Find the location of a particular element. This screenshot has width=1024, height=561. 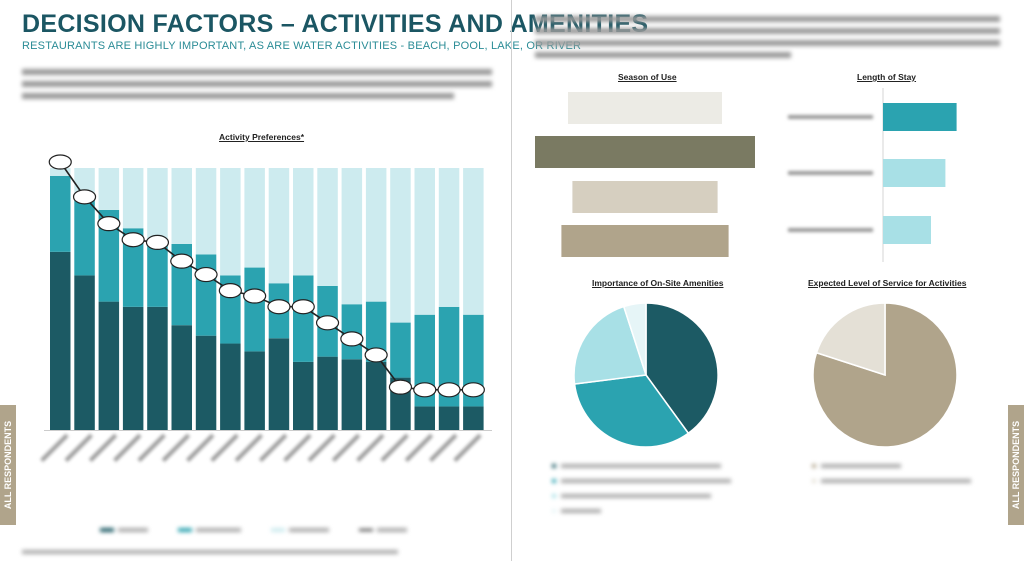

service-chart-title: Expected Level of Service for Activities is located at coordinates (887, 283).